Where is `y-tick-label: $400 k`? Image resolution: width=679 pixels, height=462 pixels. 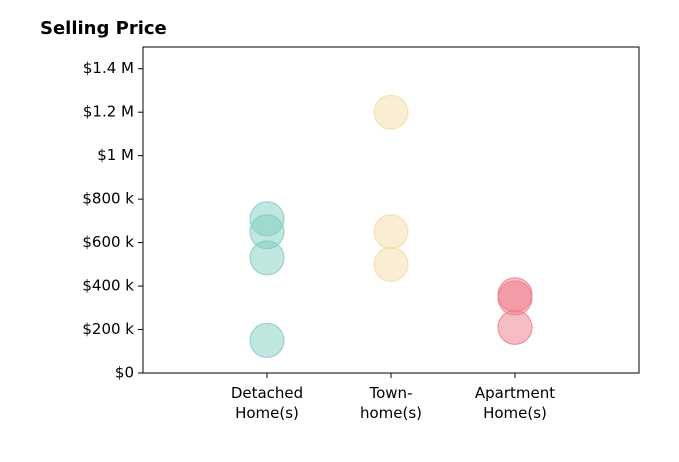
y-tick-label: $400 k is located at coordinates (108, 286).